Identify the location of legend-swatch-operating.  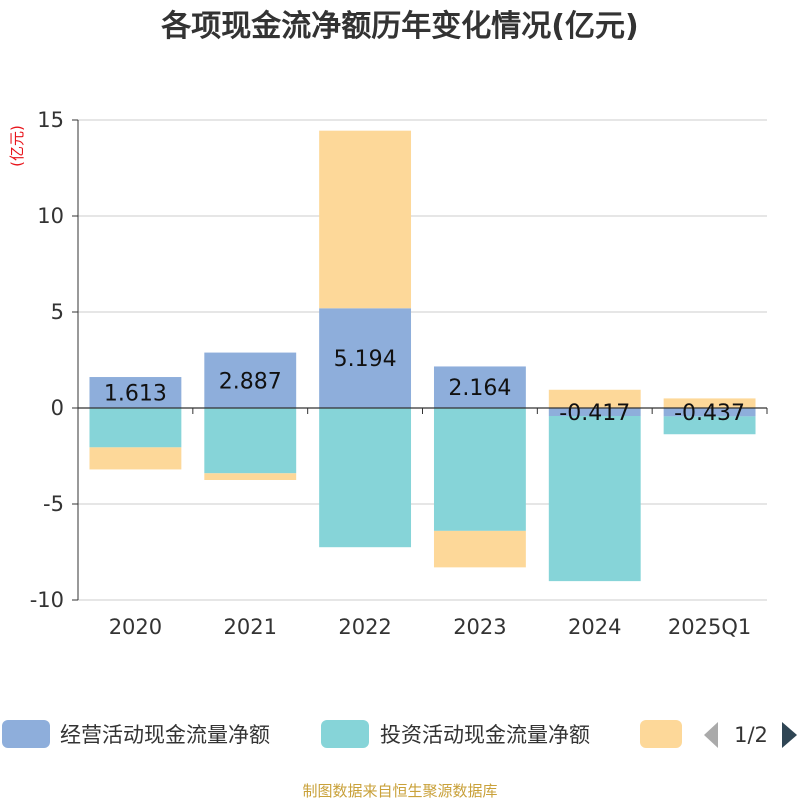
(26, 734).